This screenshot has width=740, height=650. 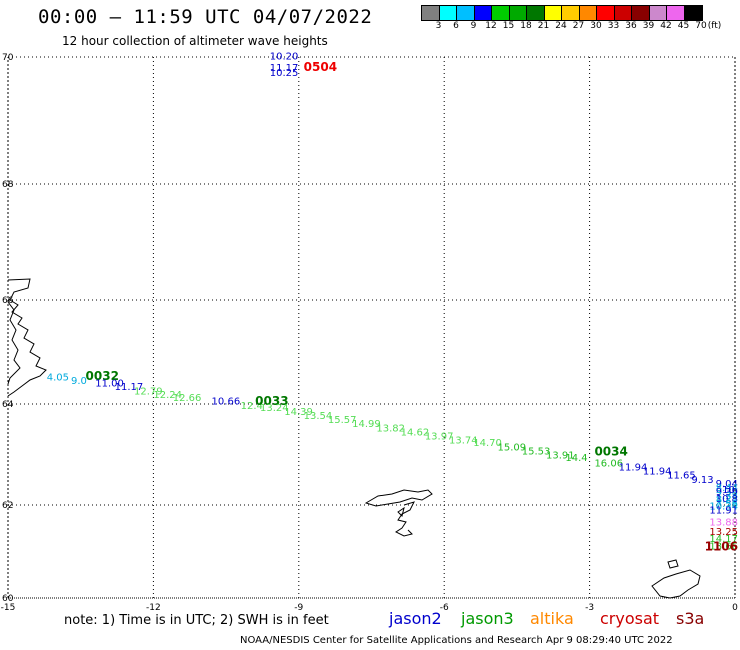 I want to click on wave-height-label: 10.25, so click(x=284, y=73).